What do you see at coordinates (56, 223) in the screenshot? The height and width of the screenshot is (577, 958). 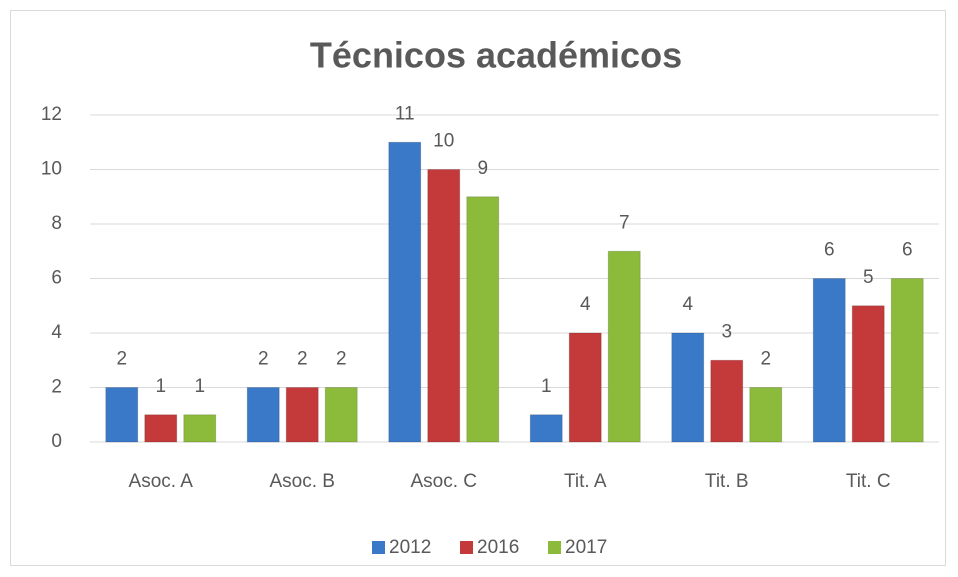 I see `y-tick-label: 8` at bounding box center [56, 223].